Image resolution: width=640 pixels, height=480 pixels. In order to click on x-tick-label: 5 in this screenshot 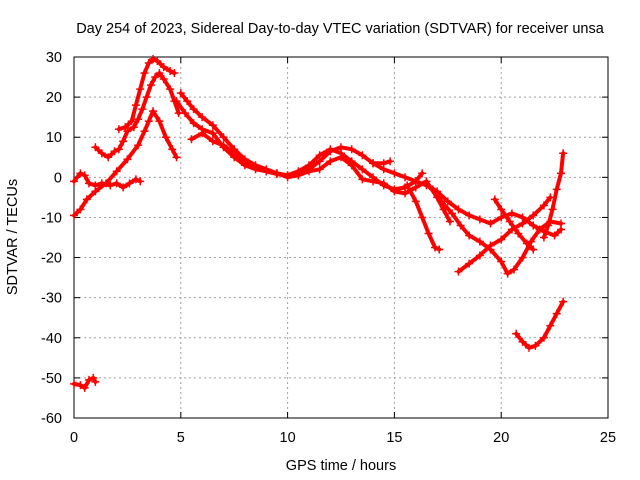, I will do `click(181, 438)`.